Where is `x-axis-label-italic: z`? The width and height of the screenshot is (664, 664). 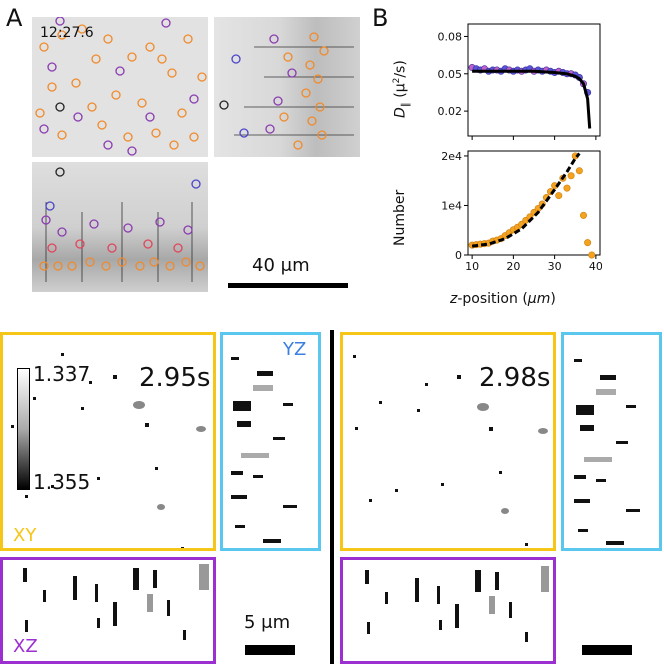
x-axis-label-italic: z is located at coordinates (454, 299).